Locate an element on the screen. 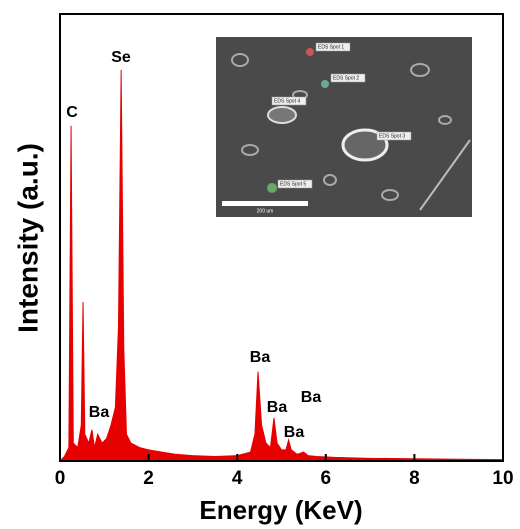 The image size is (520, 529). x-tick-label: 10 is located at coordinates (502, 478).